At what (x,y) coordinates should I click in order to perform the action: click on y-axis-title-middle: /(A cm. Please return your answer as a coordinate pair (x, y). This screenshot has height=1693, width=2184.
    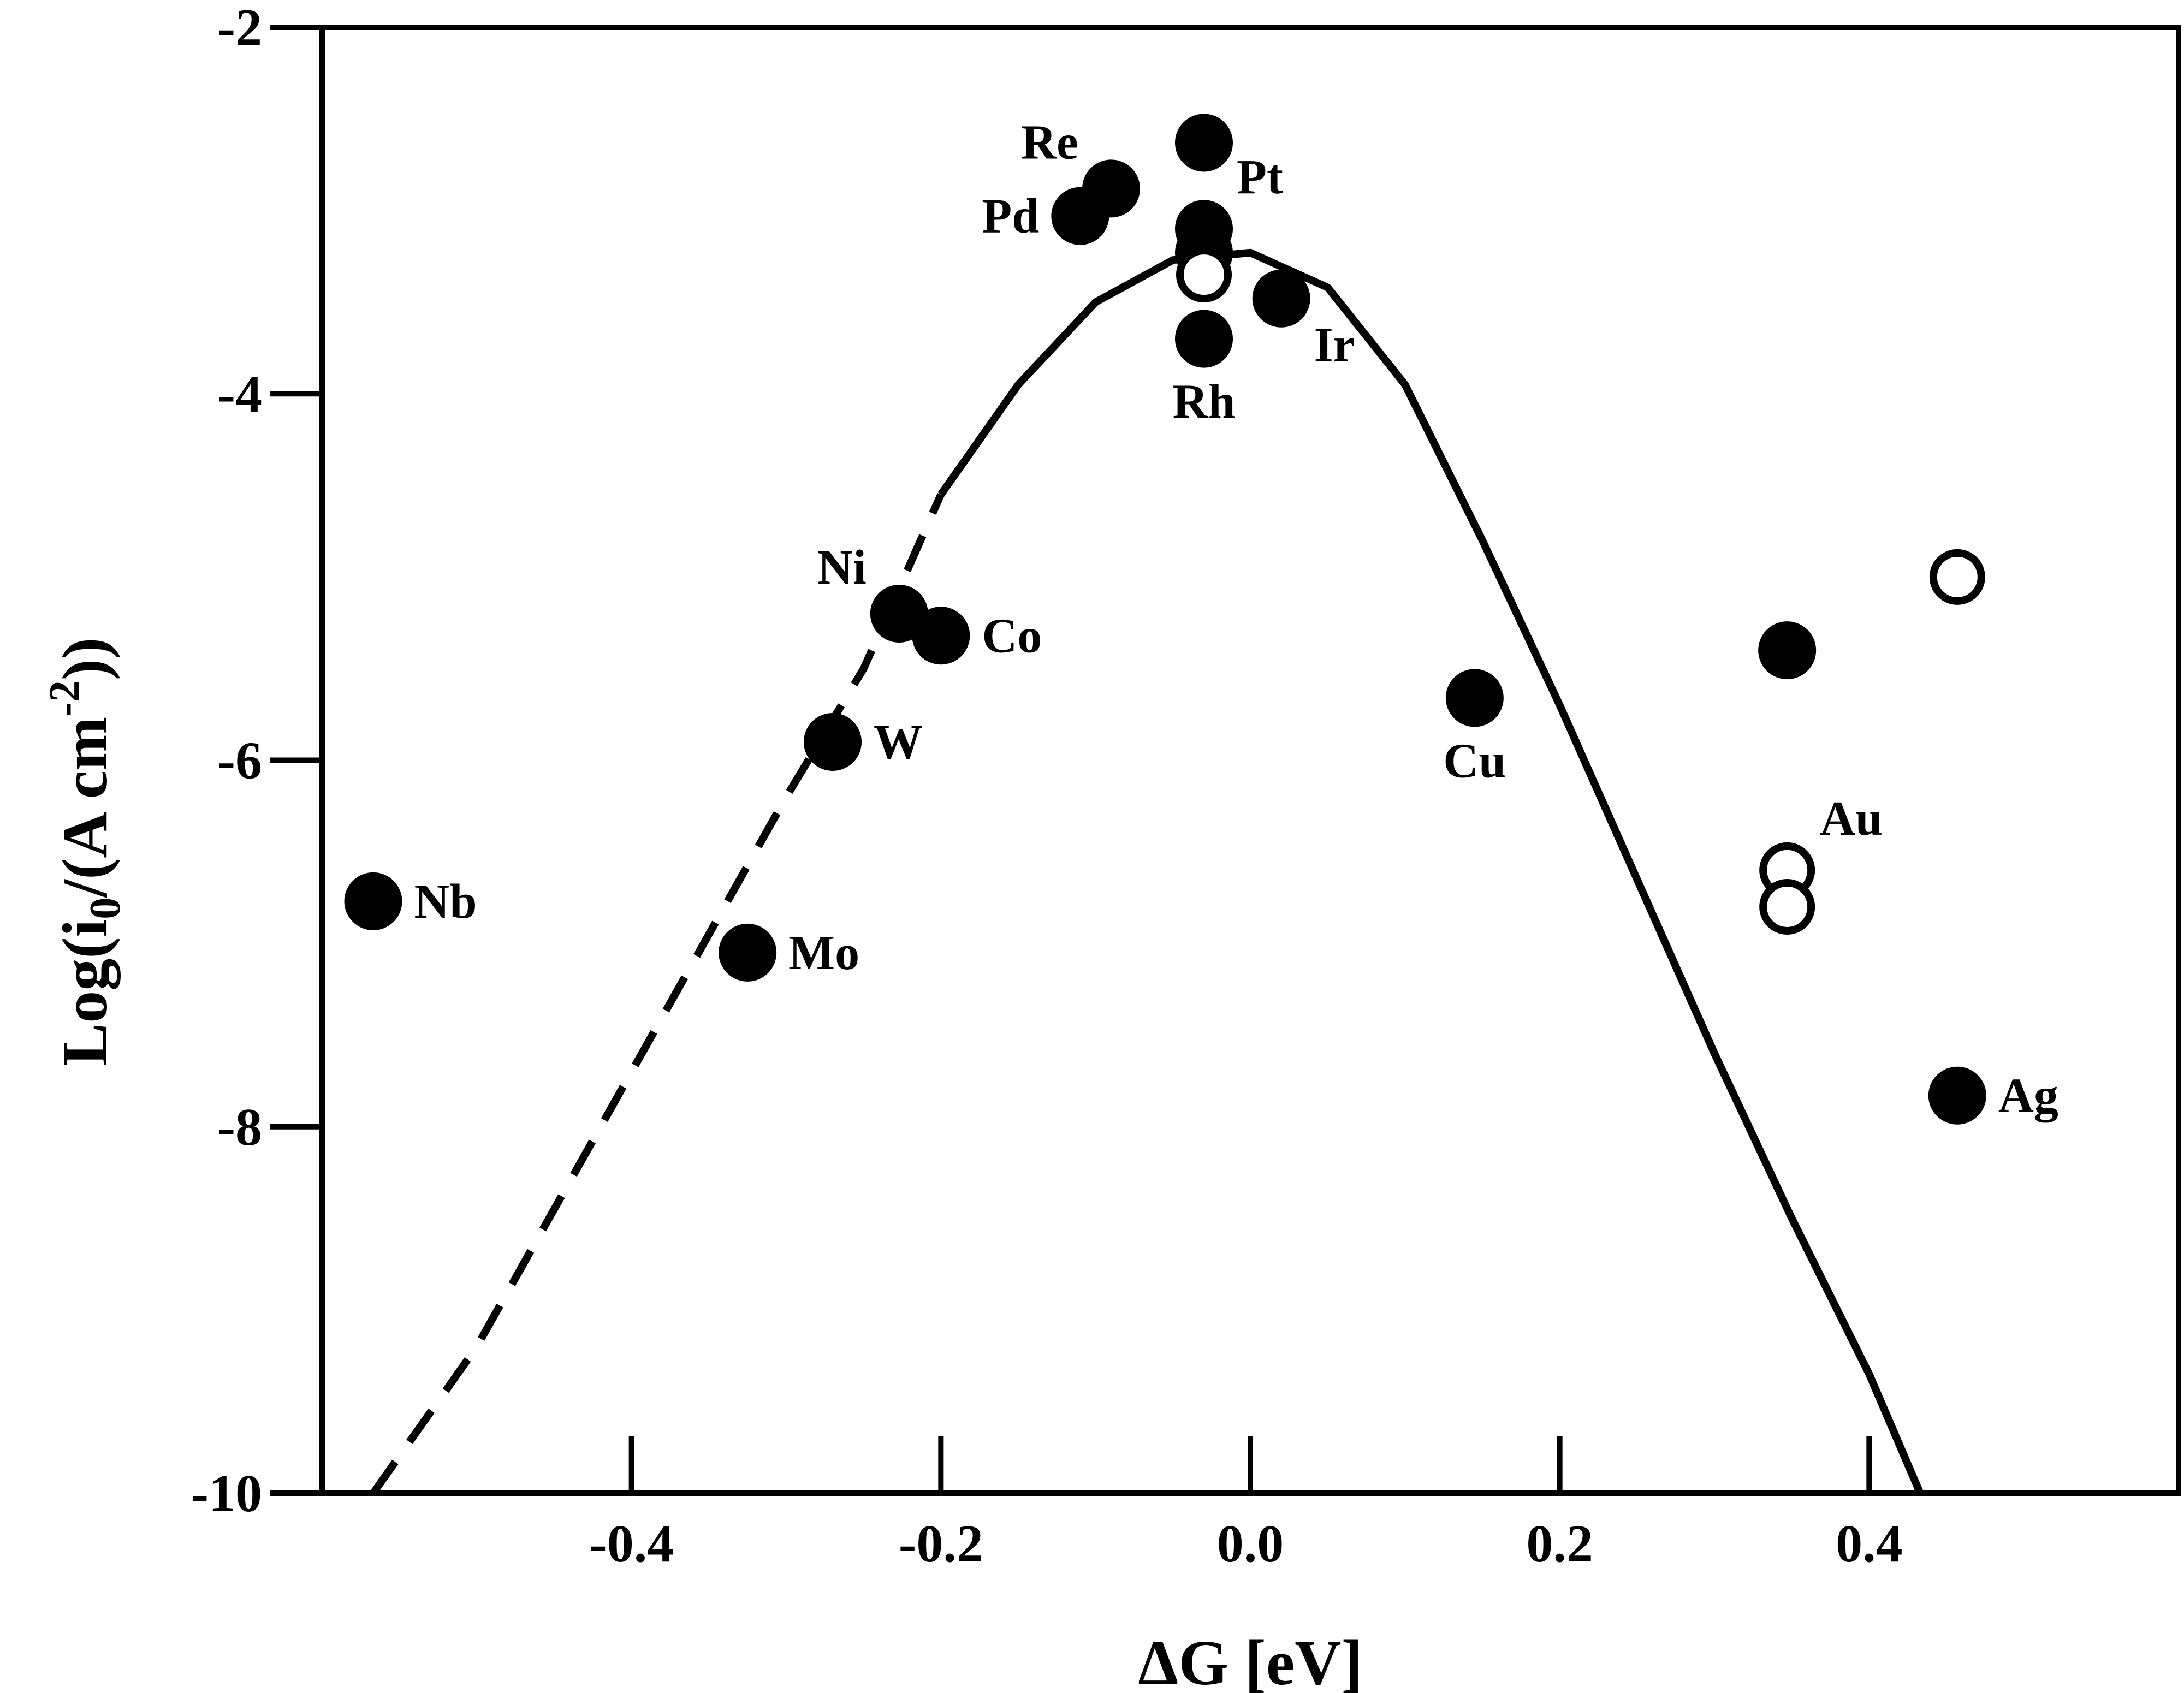
    Looking at the image, I should click on (85, 808).